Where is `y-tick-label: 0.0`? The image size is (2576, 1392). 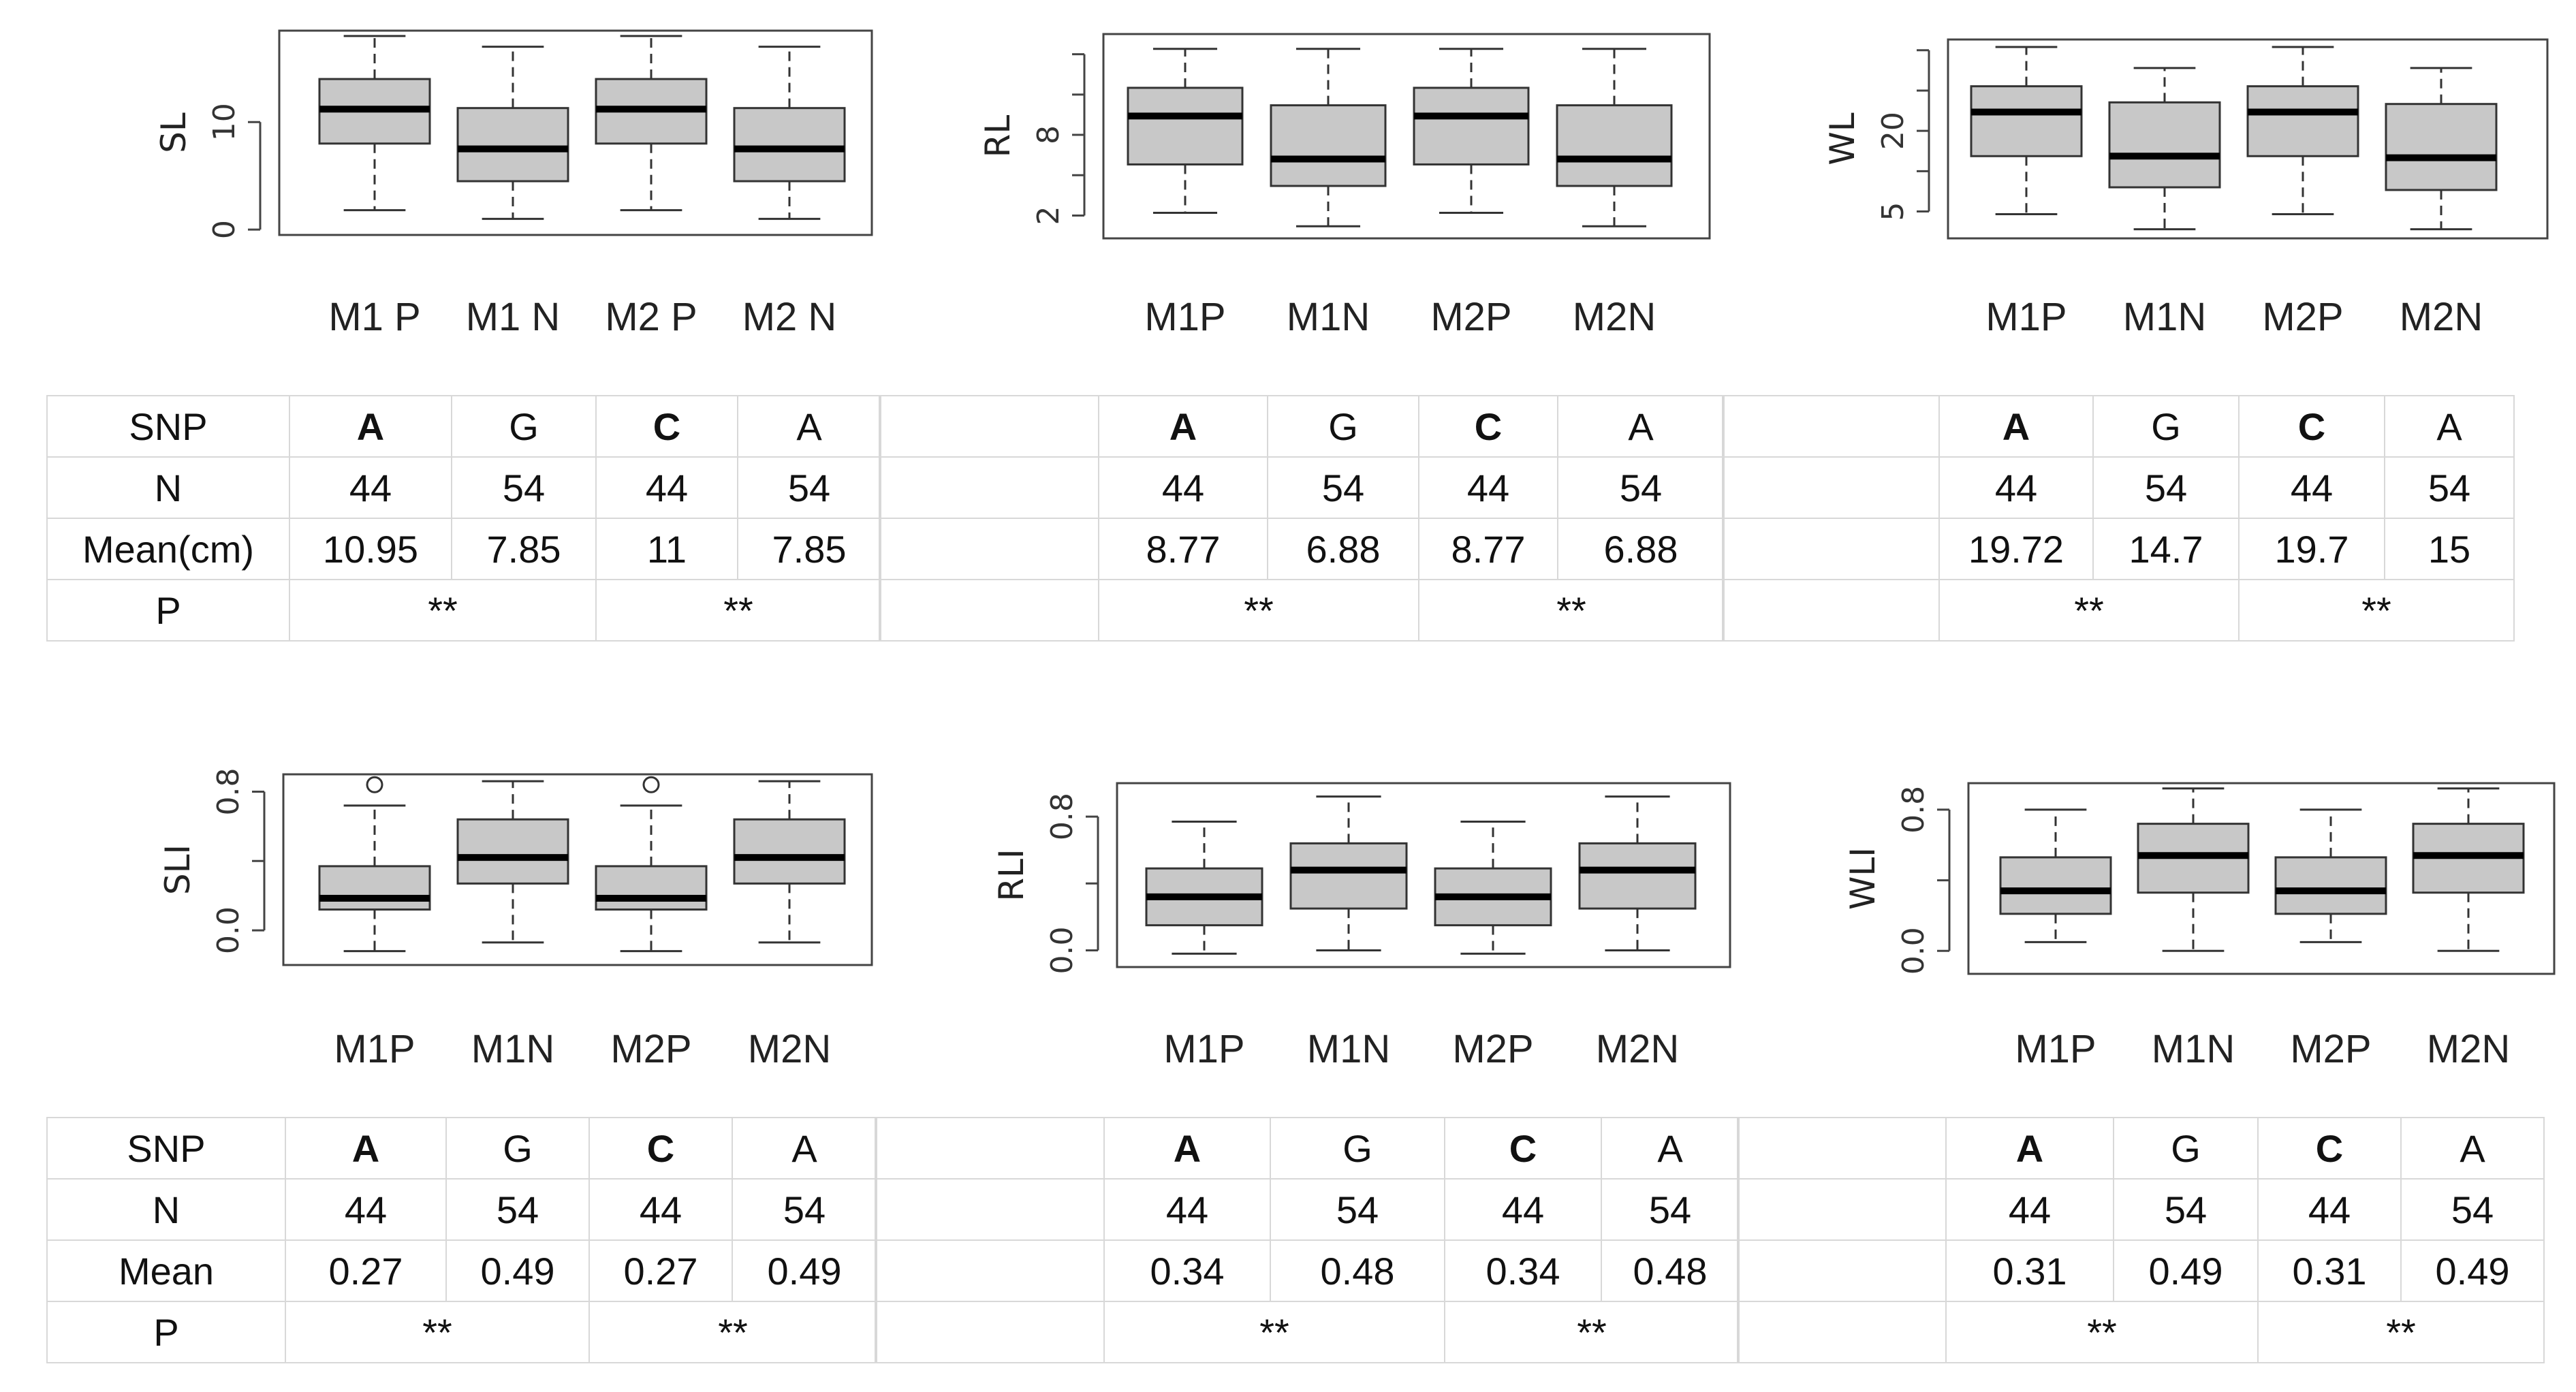 y-tick-label: 0.0 is located at coordinates (228, 930).